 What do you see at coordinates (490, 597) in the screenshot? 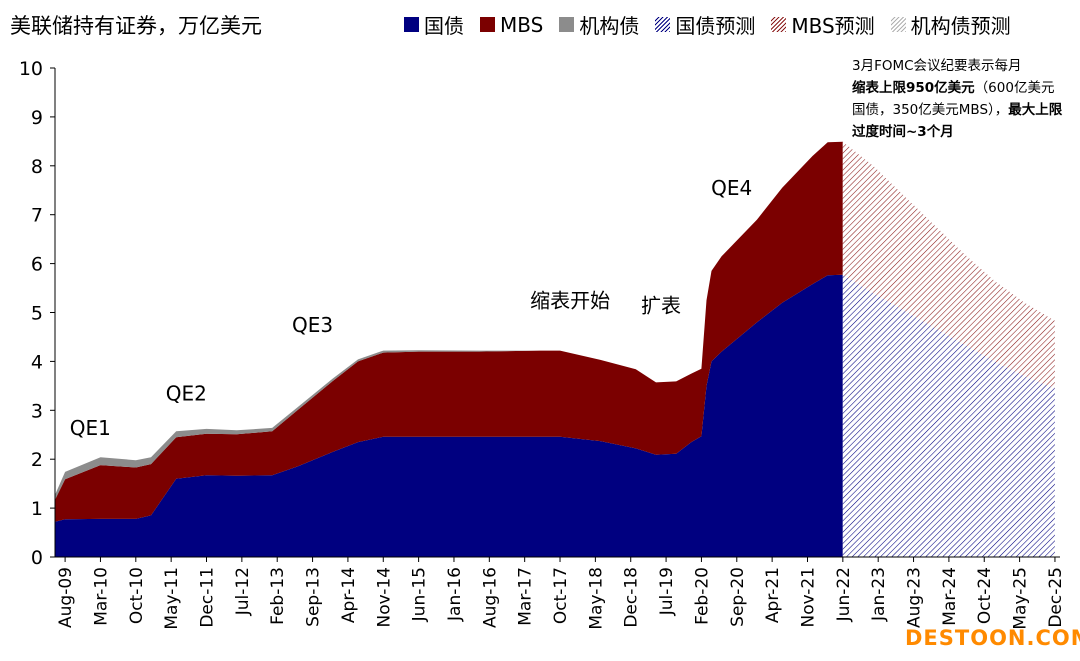
I see `x-tick-label: Aug-16` at bounding box center [490, 597].